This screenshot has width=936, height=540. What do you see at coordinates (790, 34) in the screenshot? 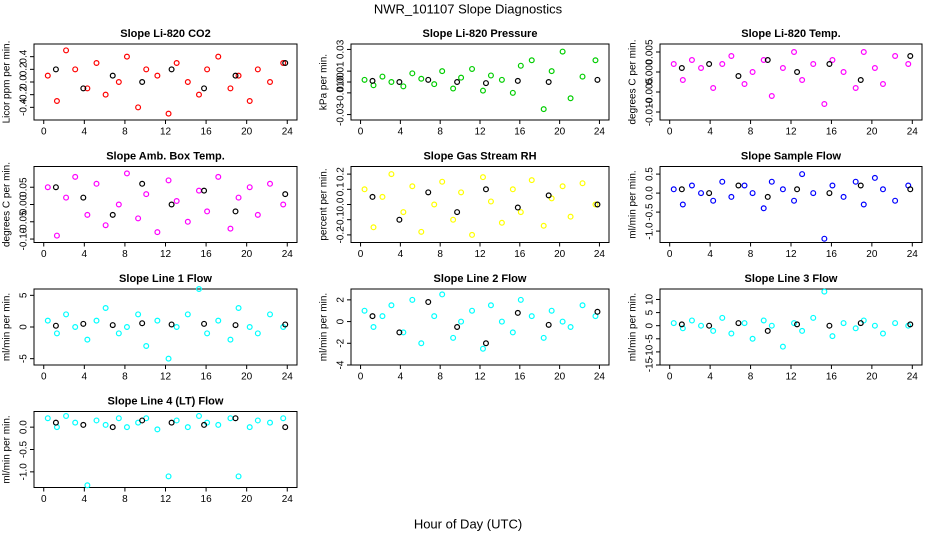
I see `panel-title: Slope Li-820 Temp.` at bounding box center [790, 34].